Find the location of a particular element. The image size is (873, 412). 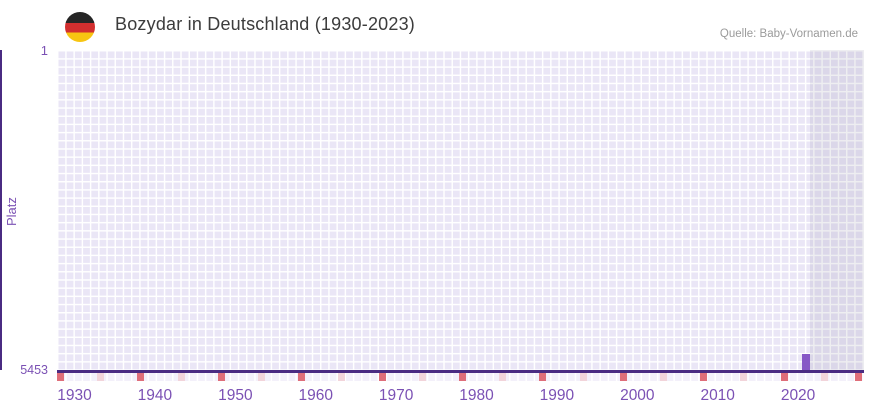

x-tick-label: 2010 is located at coordinates (717, 395).